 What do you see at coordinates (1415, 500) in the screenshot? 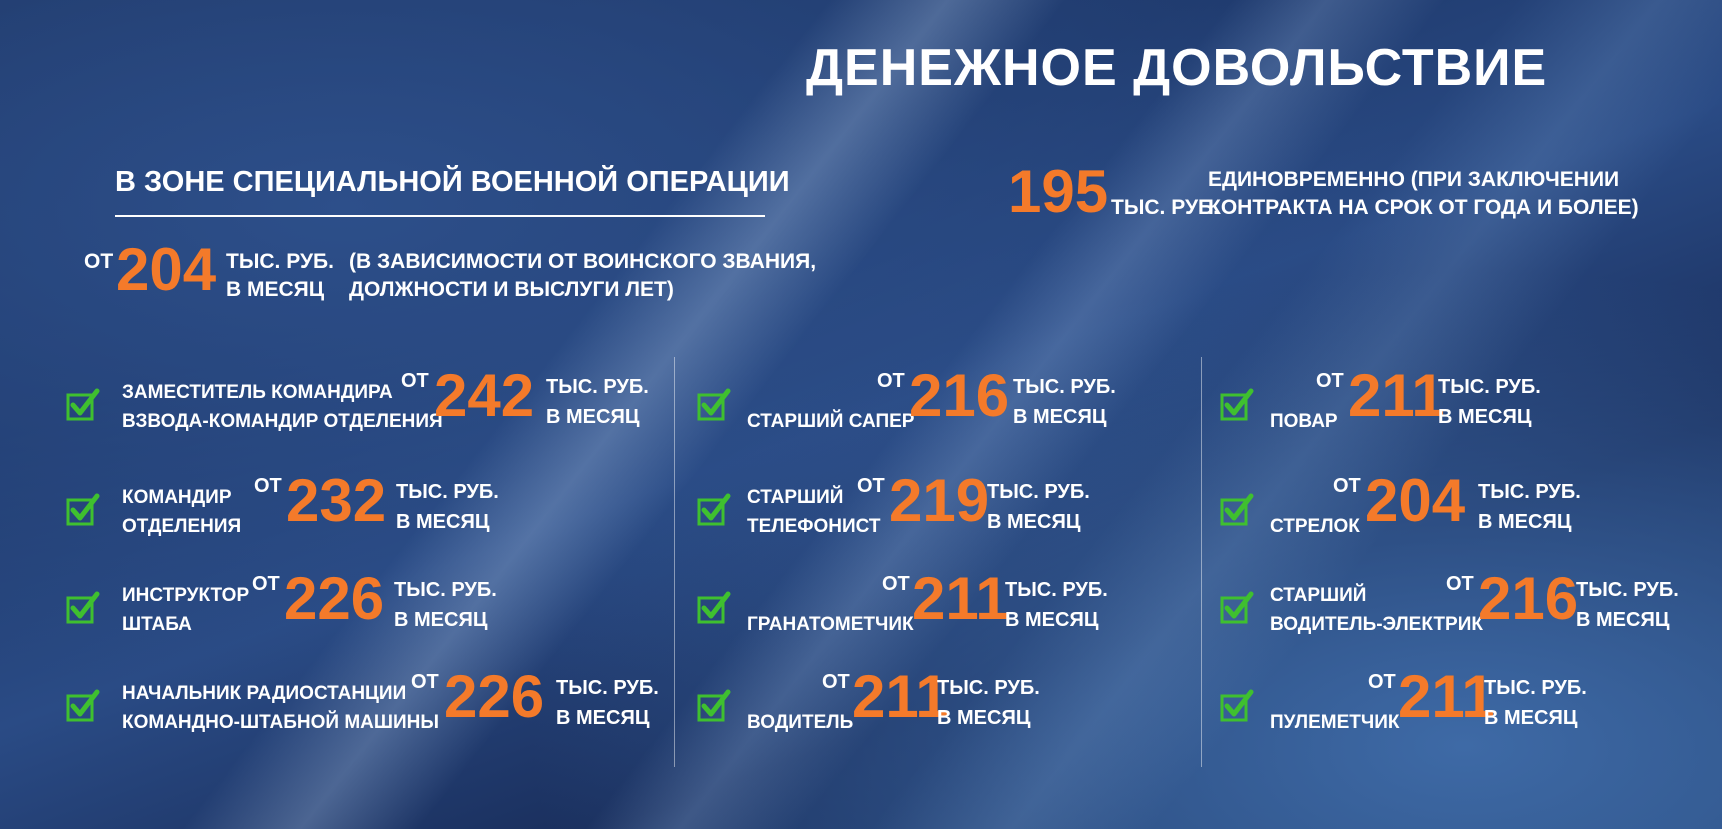
I see `position-amount: 204` at bounding box center [1415, 500].